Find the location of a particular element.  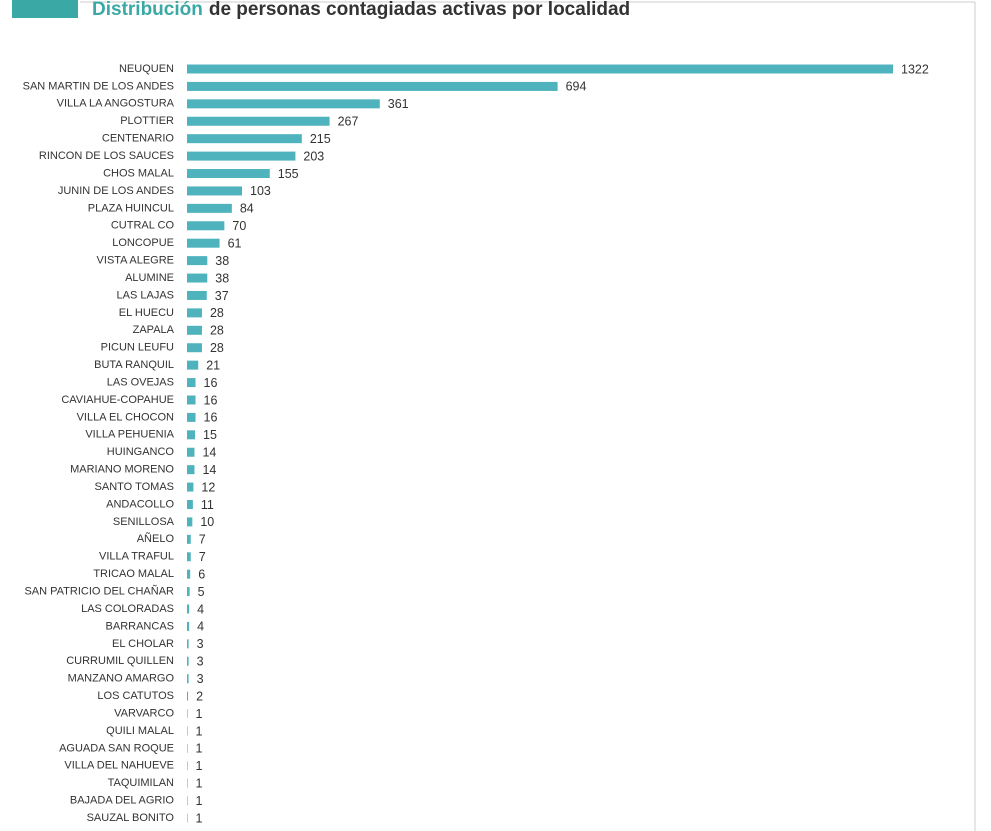

value-label: 155 is located at coordinates (288, 174).